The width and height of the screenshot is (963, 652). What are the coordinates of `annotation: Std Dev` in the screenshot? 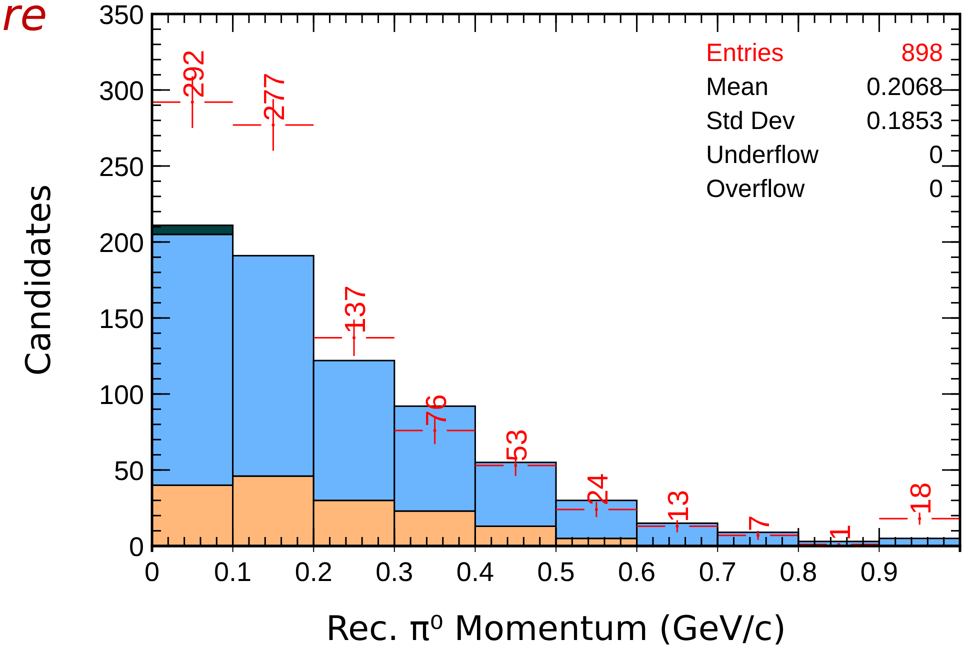 It's located at (751, 121).